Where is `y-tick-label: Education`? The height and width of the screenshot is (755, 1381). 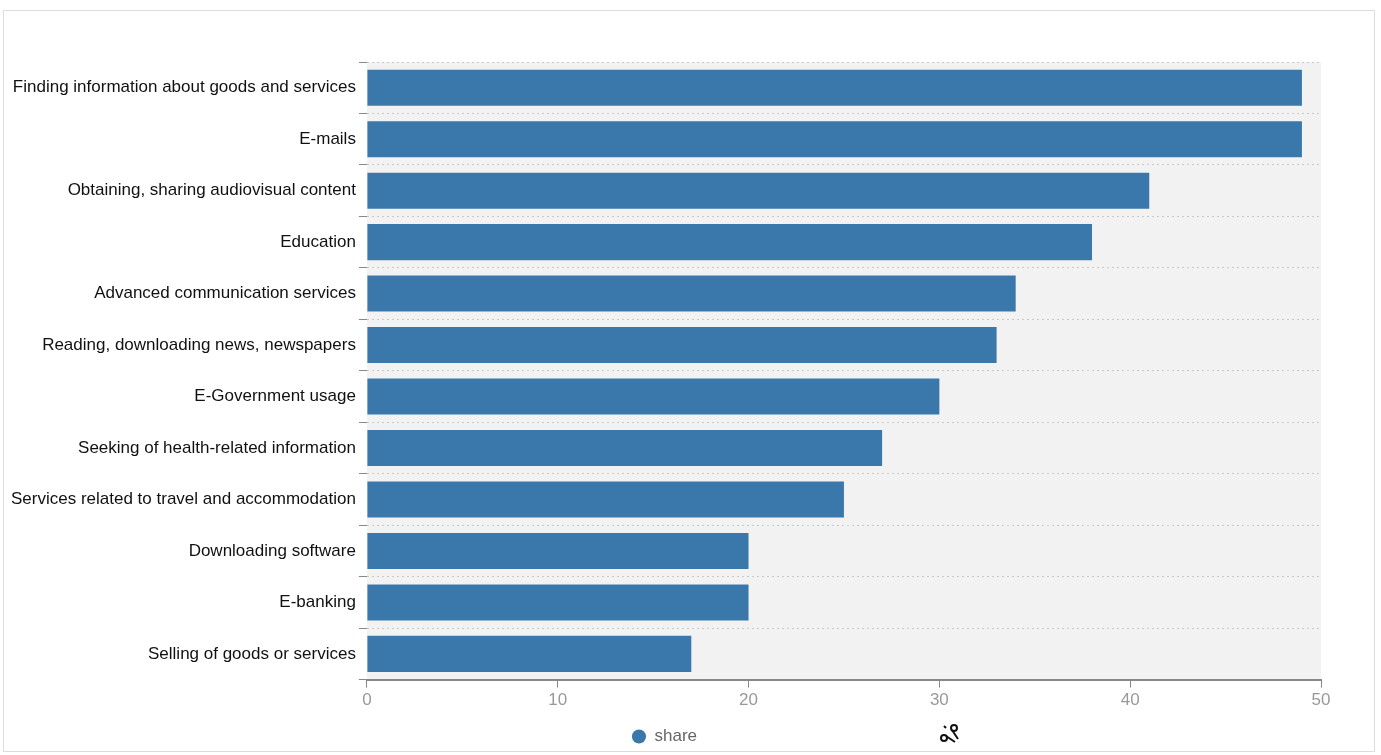
y-tick-label: Education is located at coordinates (318, 241).